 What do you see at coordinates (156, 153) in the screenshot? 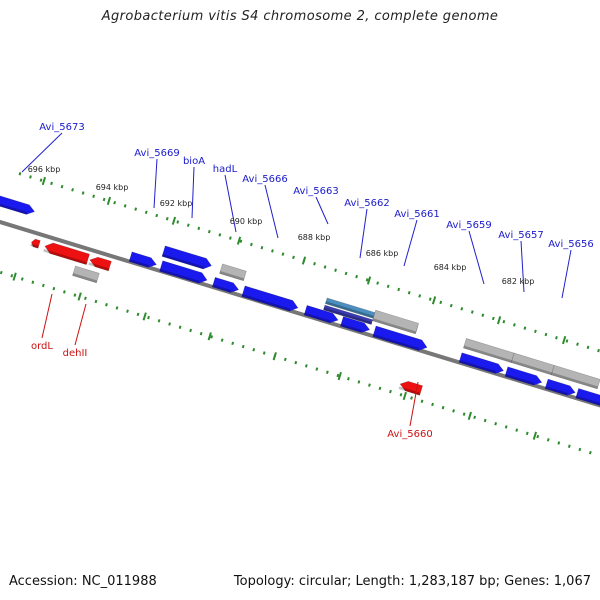
I see `gene-label-avi-5669: Avi_5669` at bounding box center [156, 153].